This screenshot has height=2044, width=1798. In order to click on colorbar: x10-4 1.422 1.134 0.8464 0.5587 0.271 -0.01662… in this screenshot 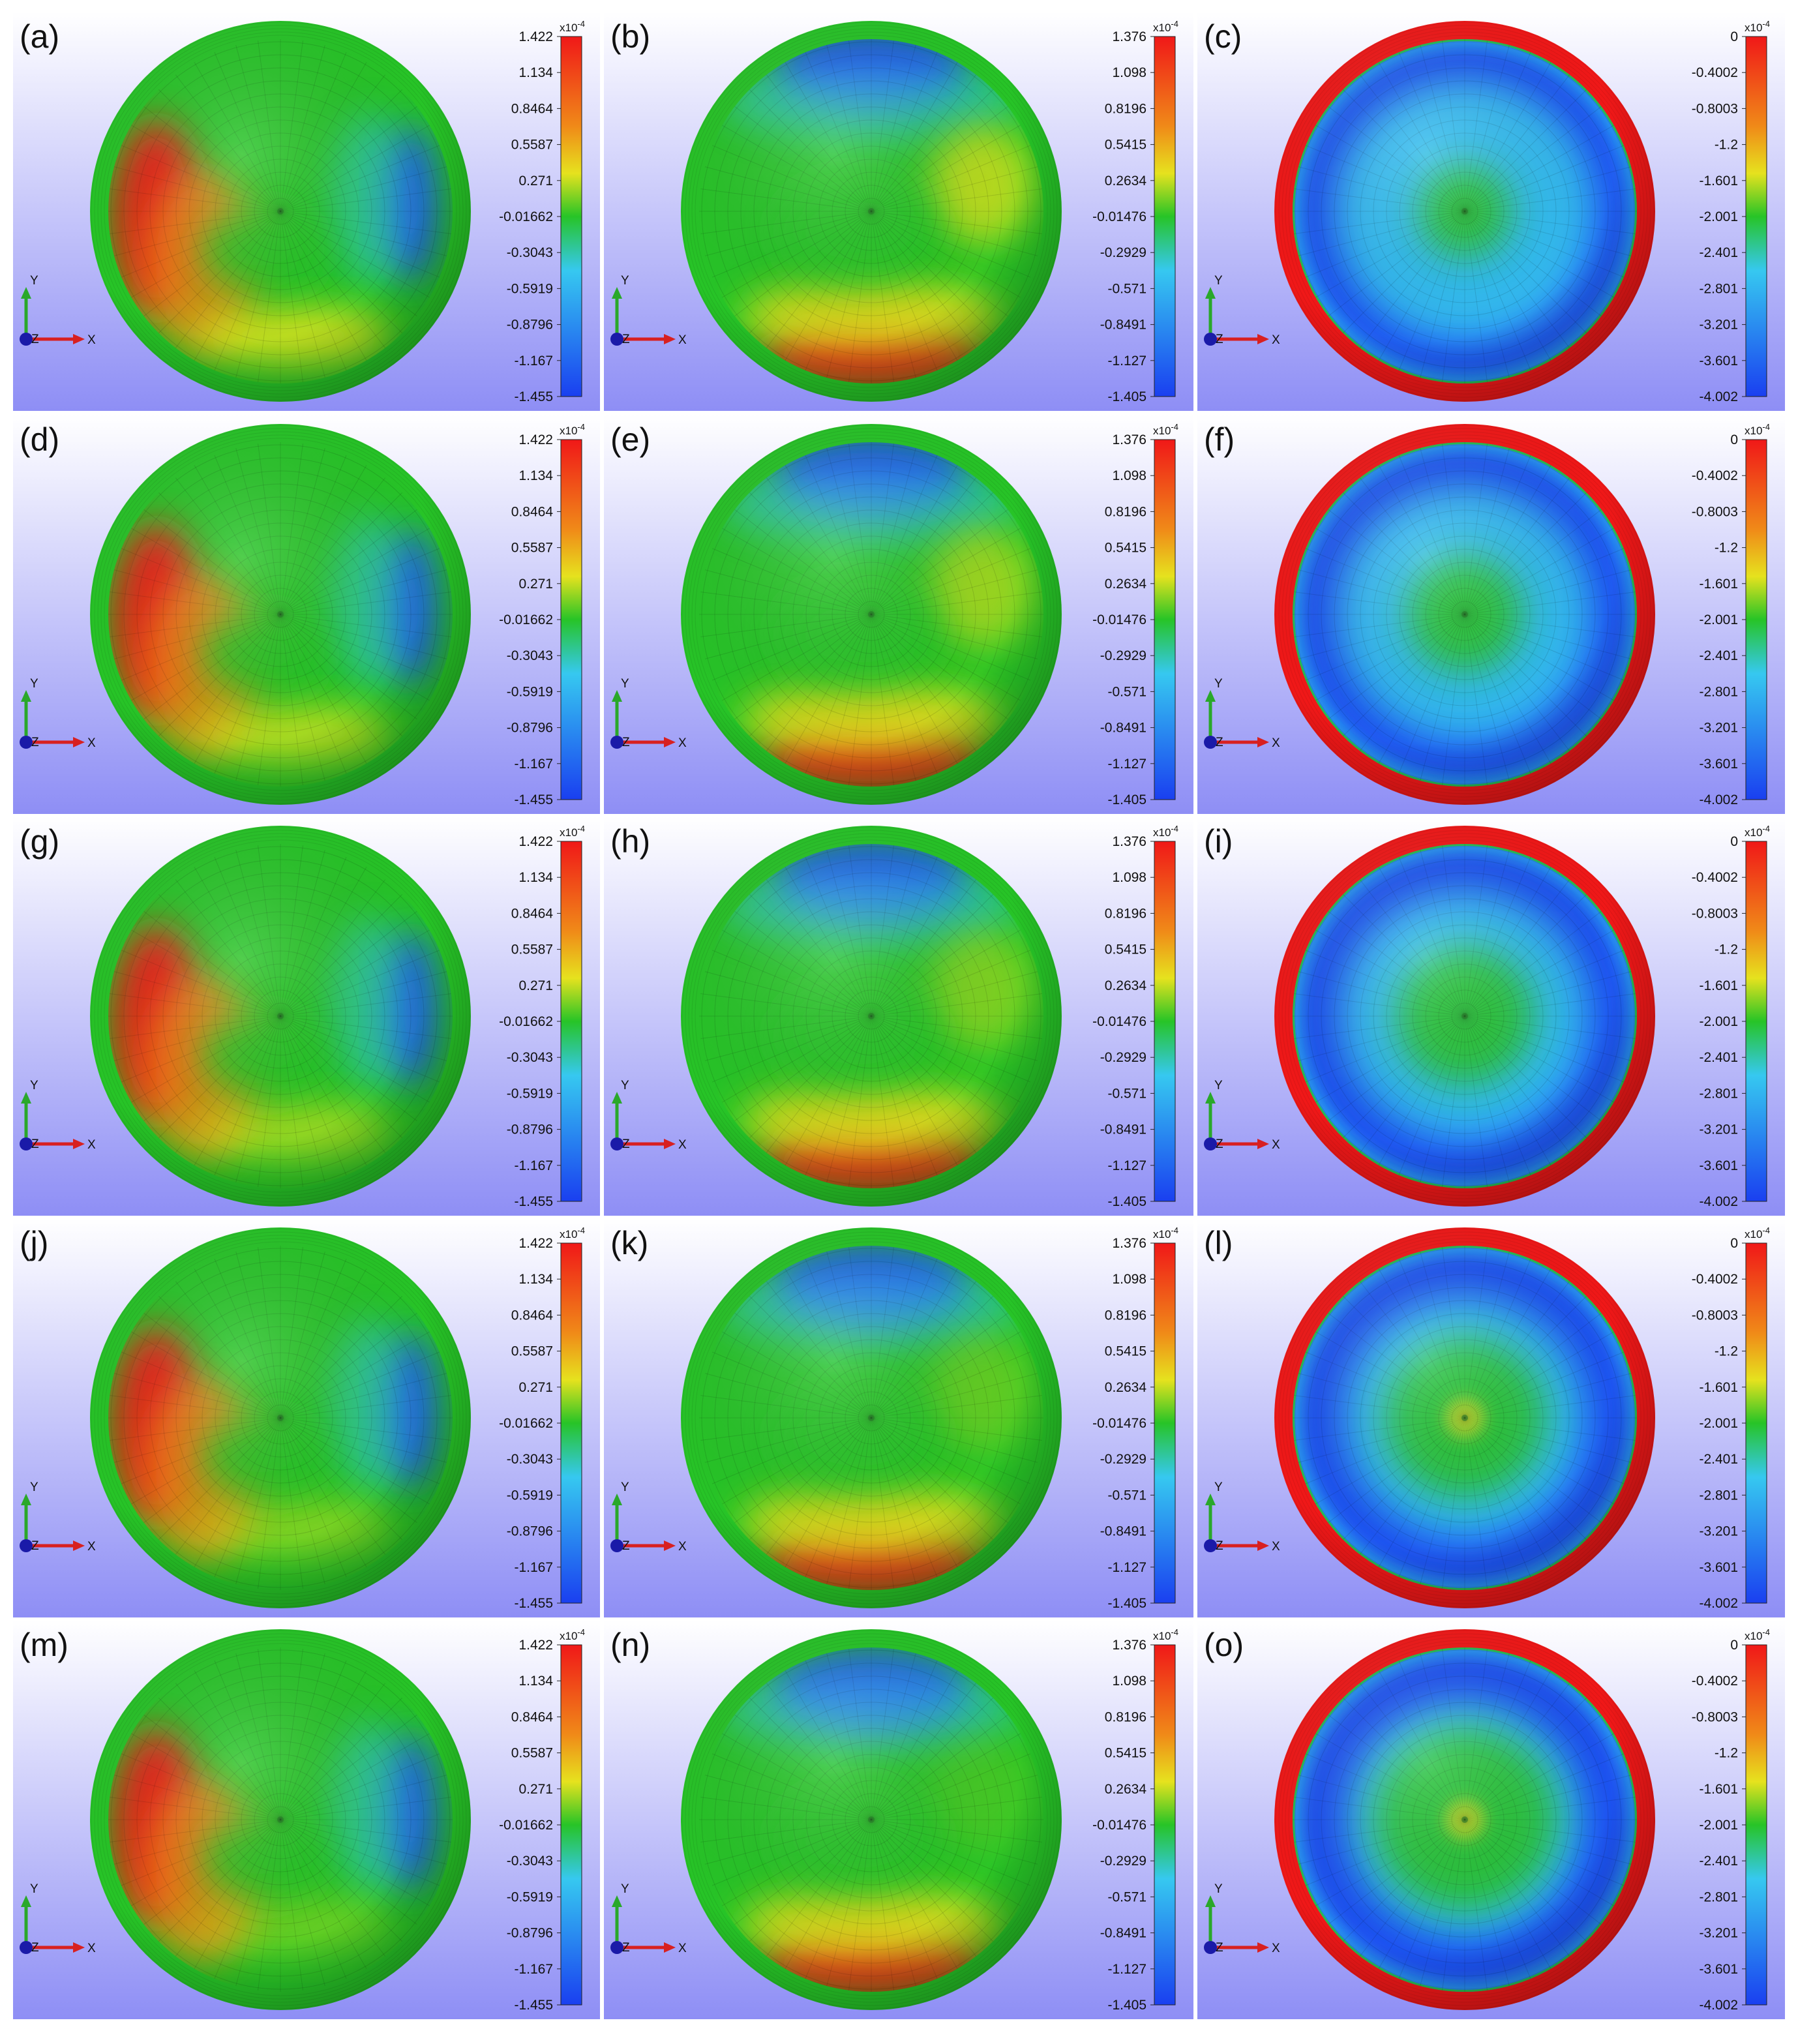, I will do `click(542, 1016)`.